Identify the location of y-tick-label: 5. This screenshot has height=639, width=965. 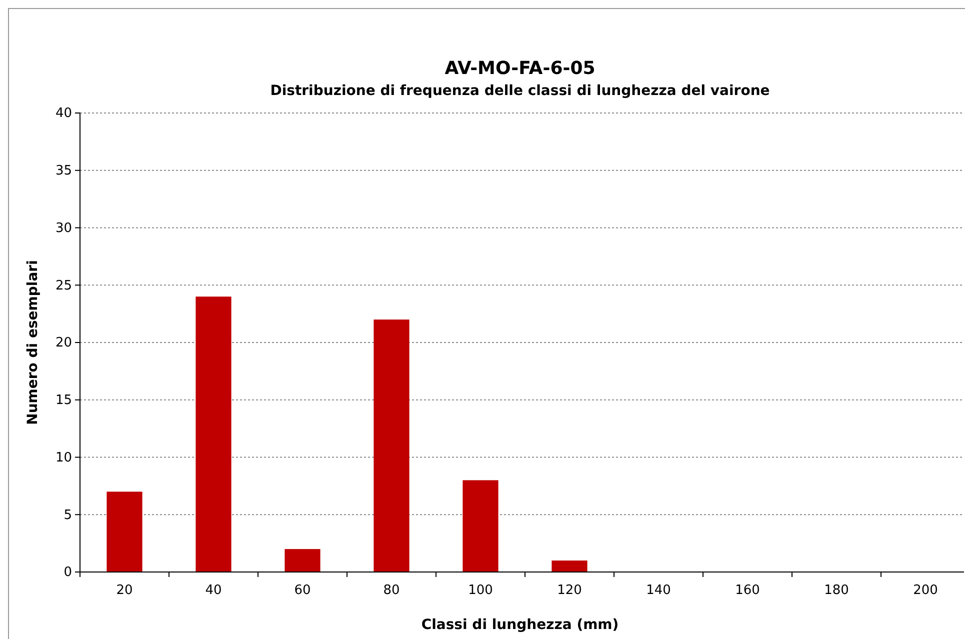
(68, 515).